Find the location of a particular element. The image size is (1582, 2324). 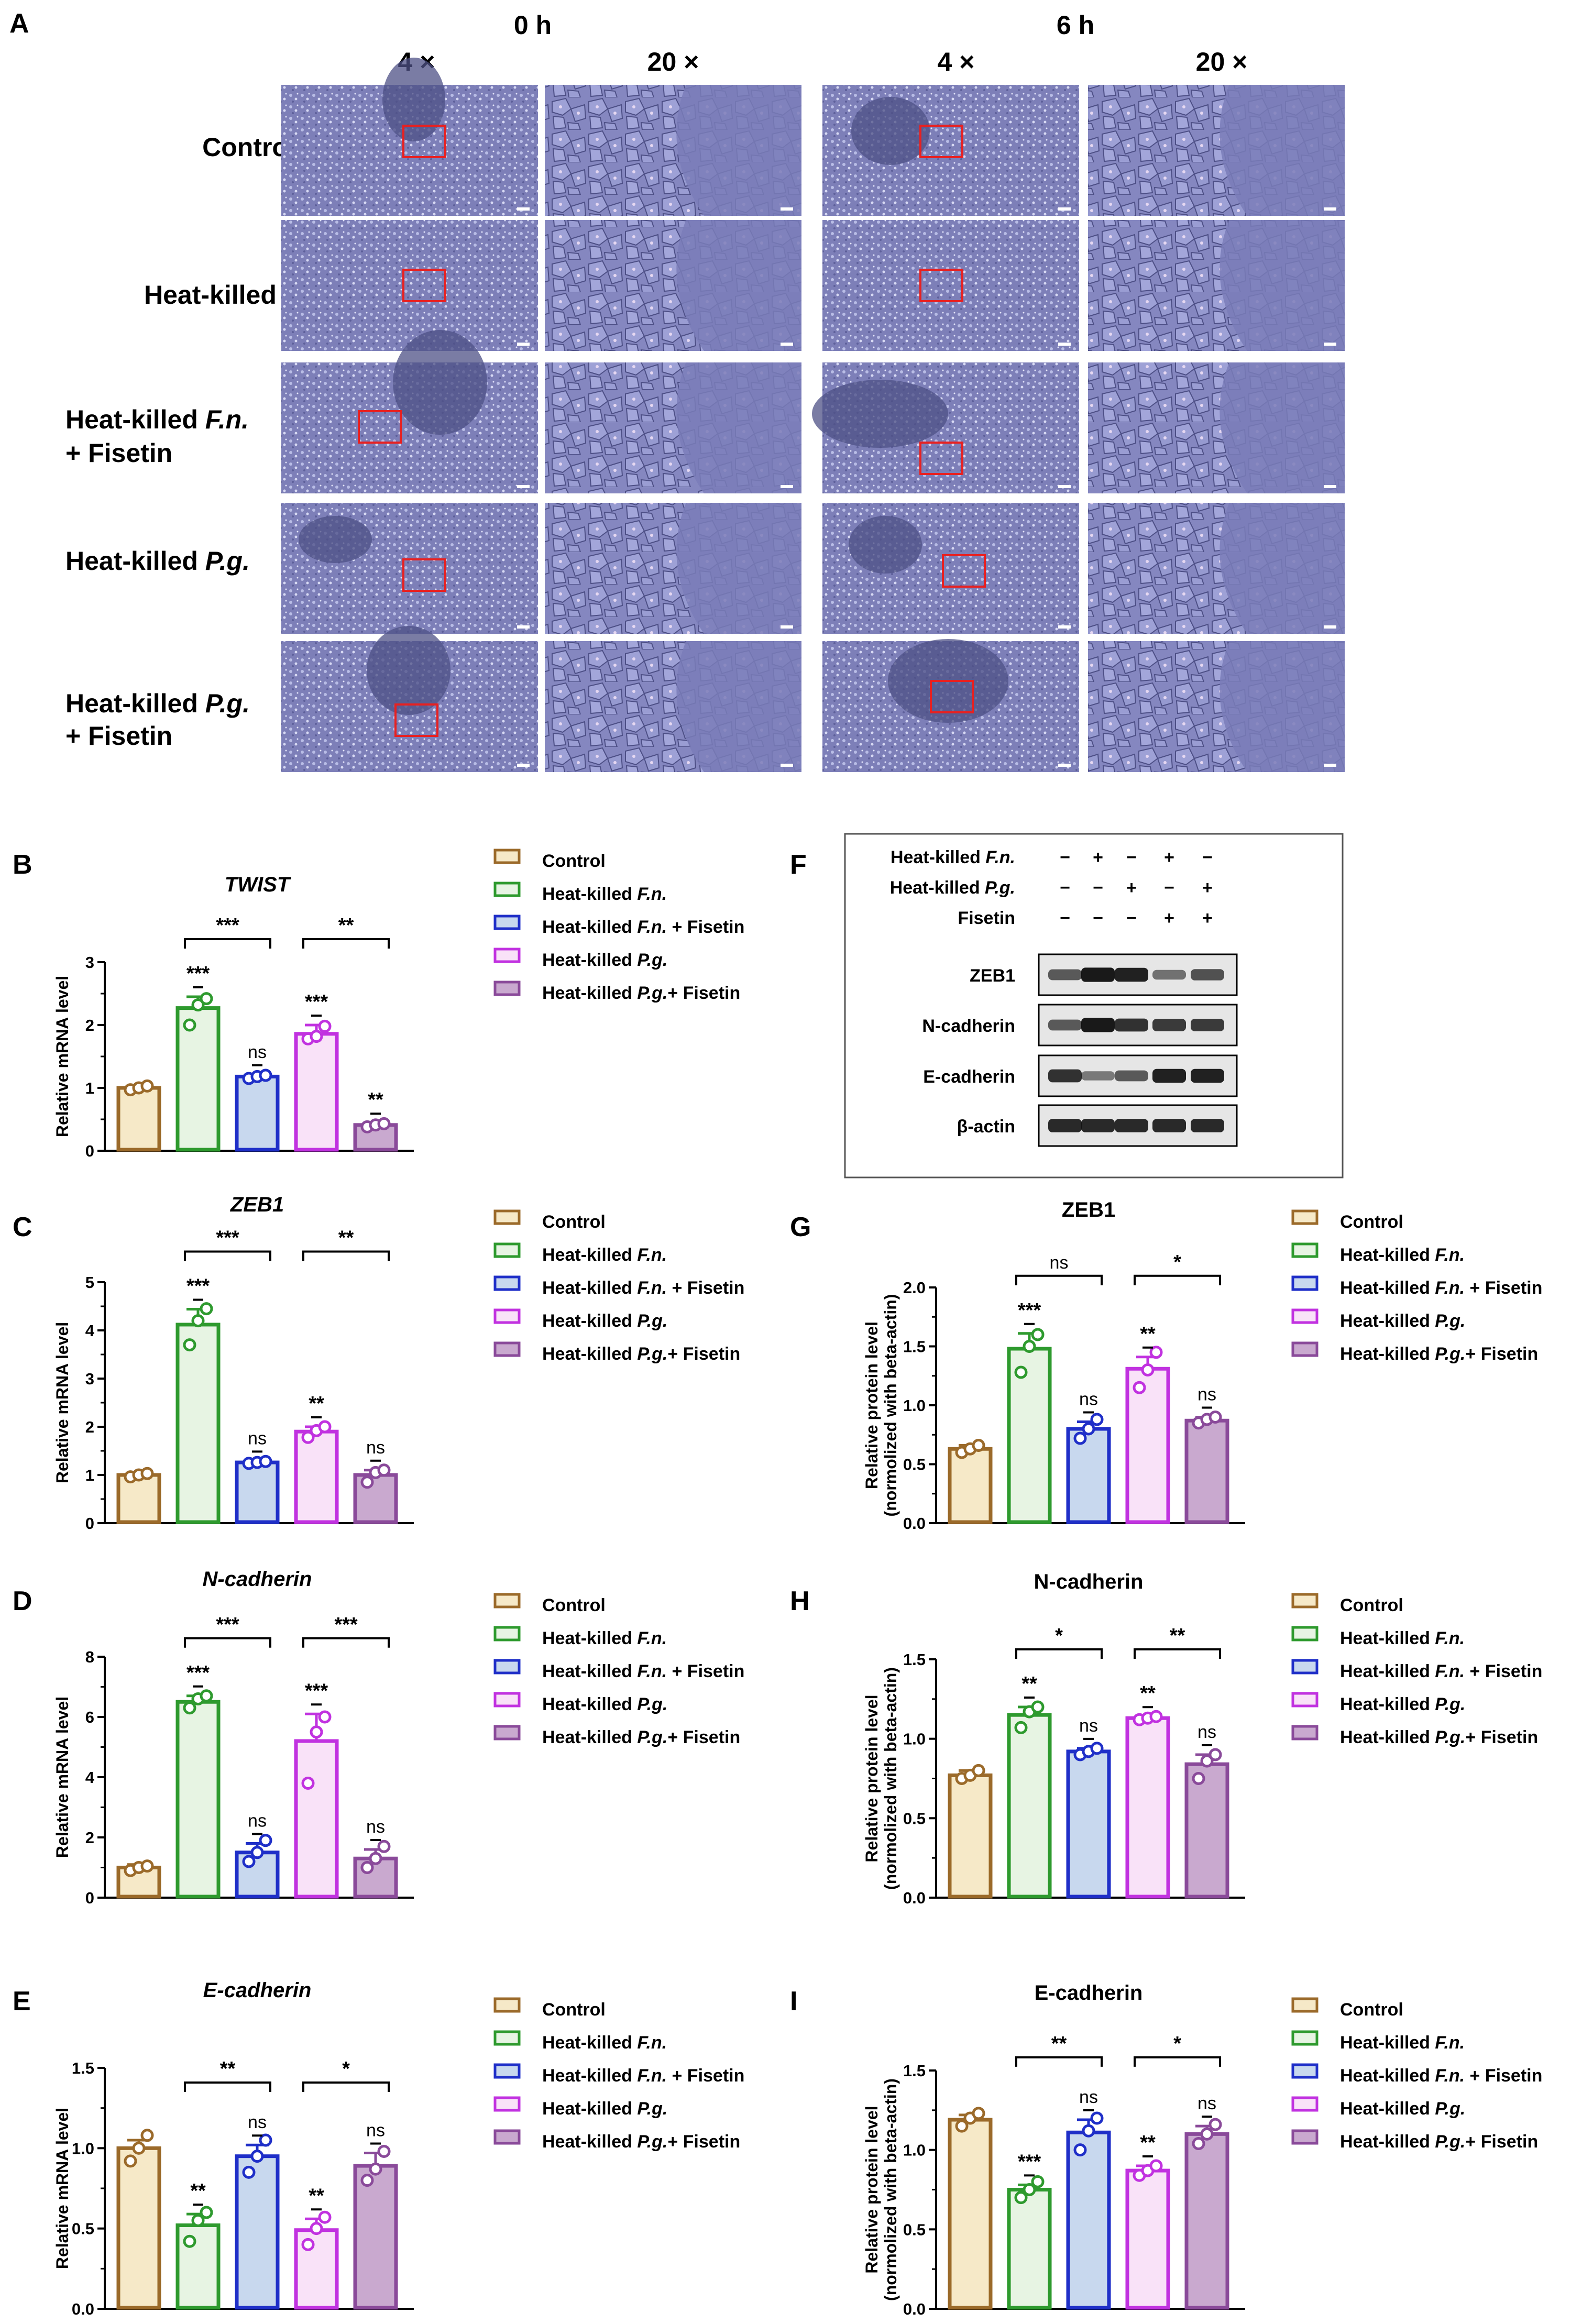

sig-label-5: ** is located at coordinates (375, 1100).